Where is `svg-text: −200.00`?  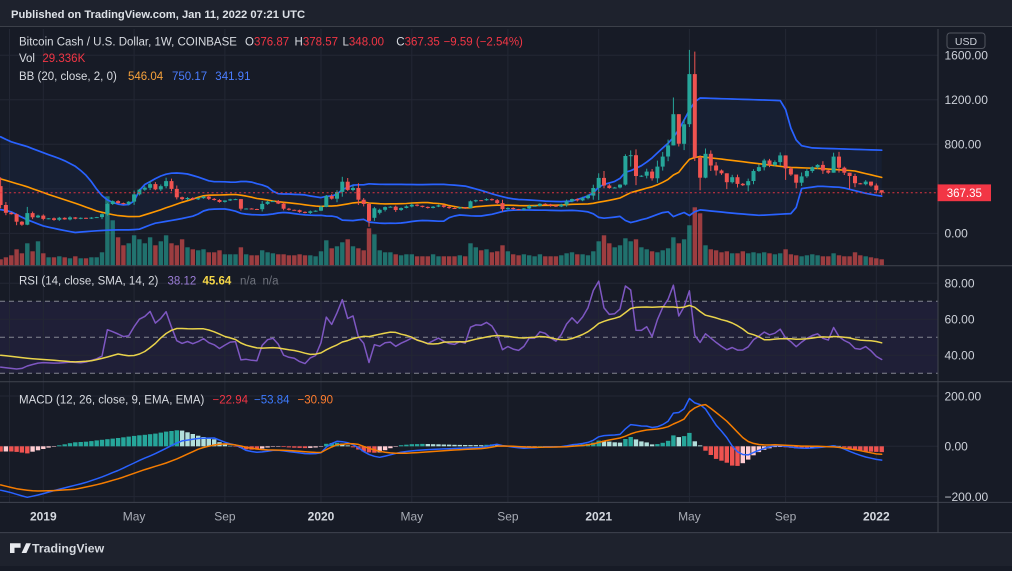 svg-text: −200.00 is located at coordinates (967, 497).